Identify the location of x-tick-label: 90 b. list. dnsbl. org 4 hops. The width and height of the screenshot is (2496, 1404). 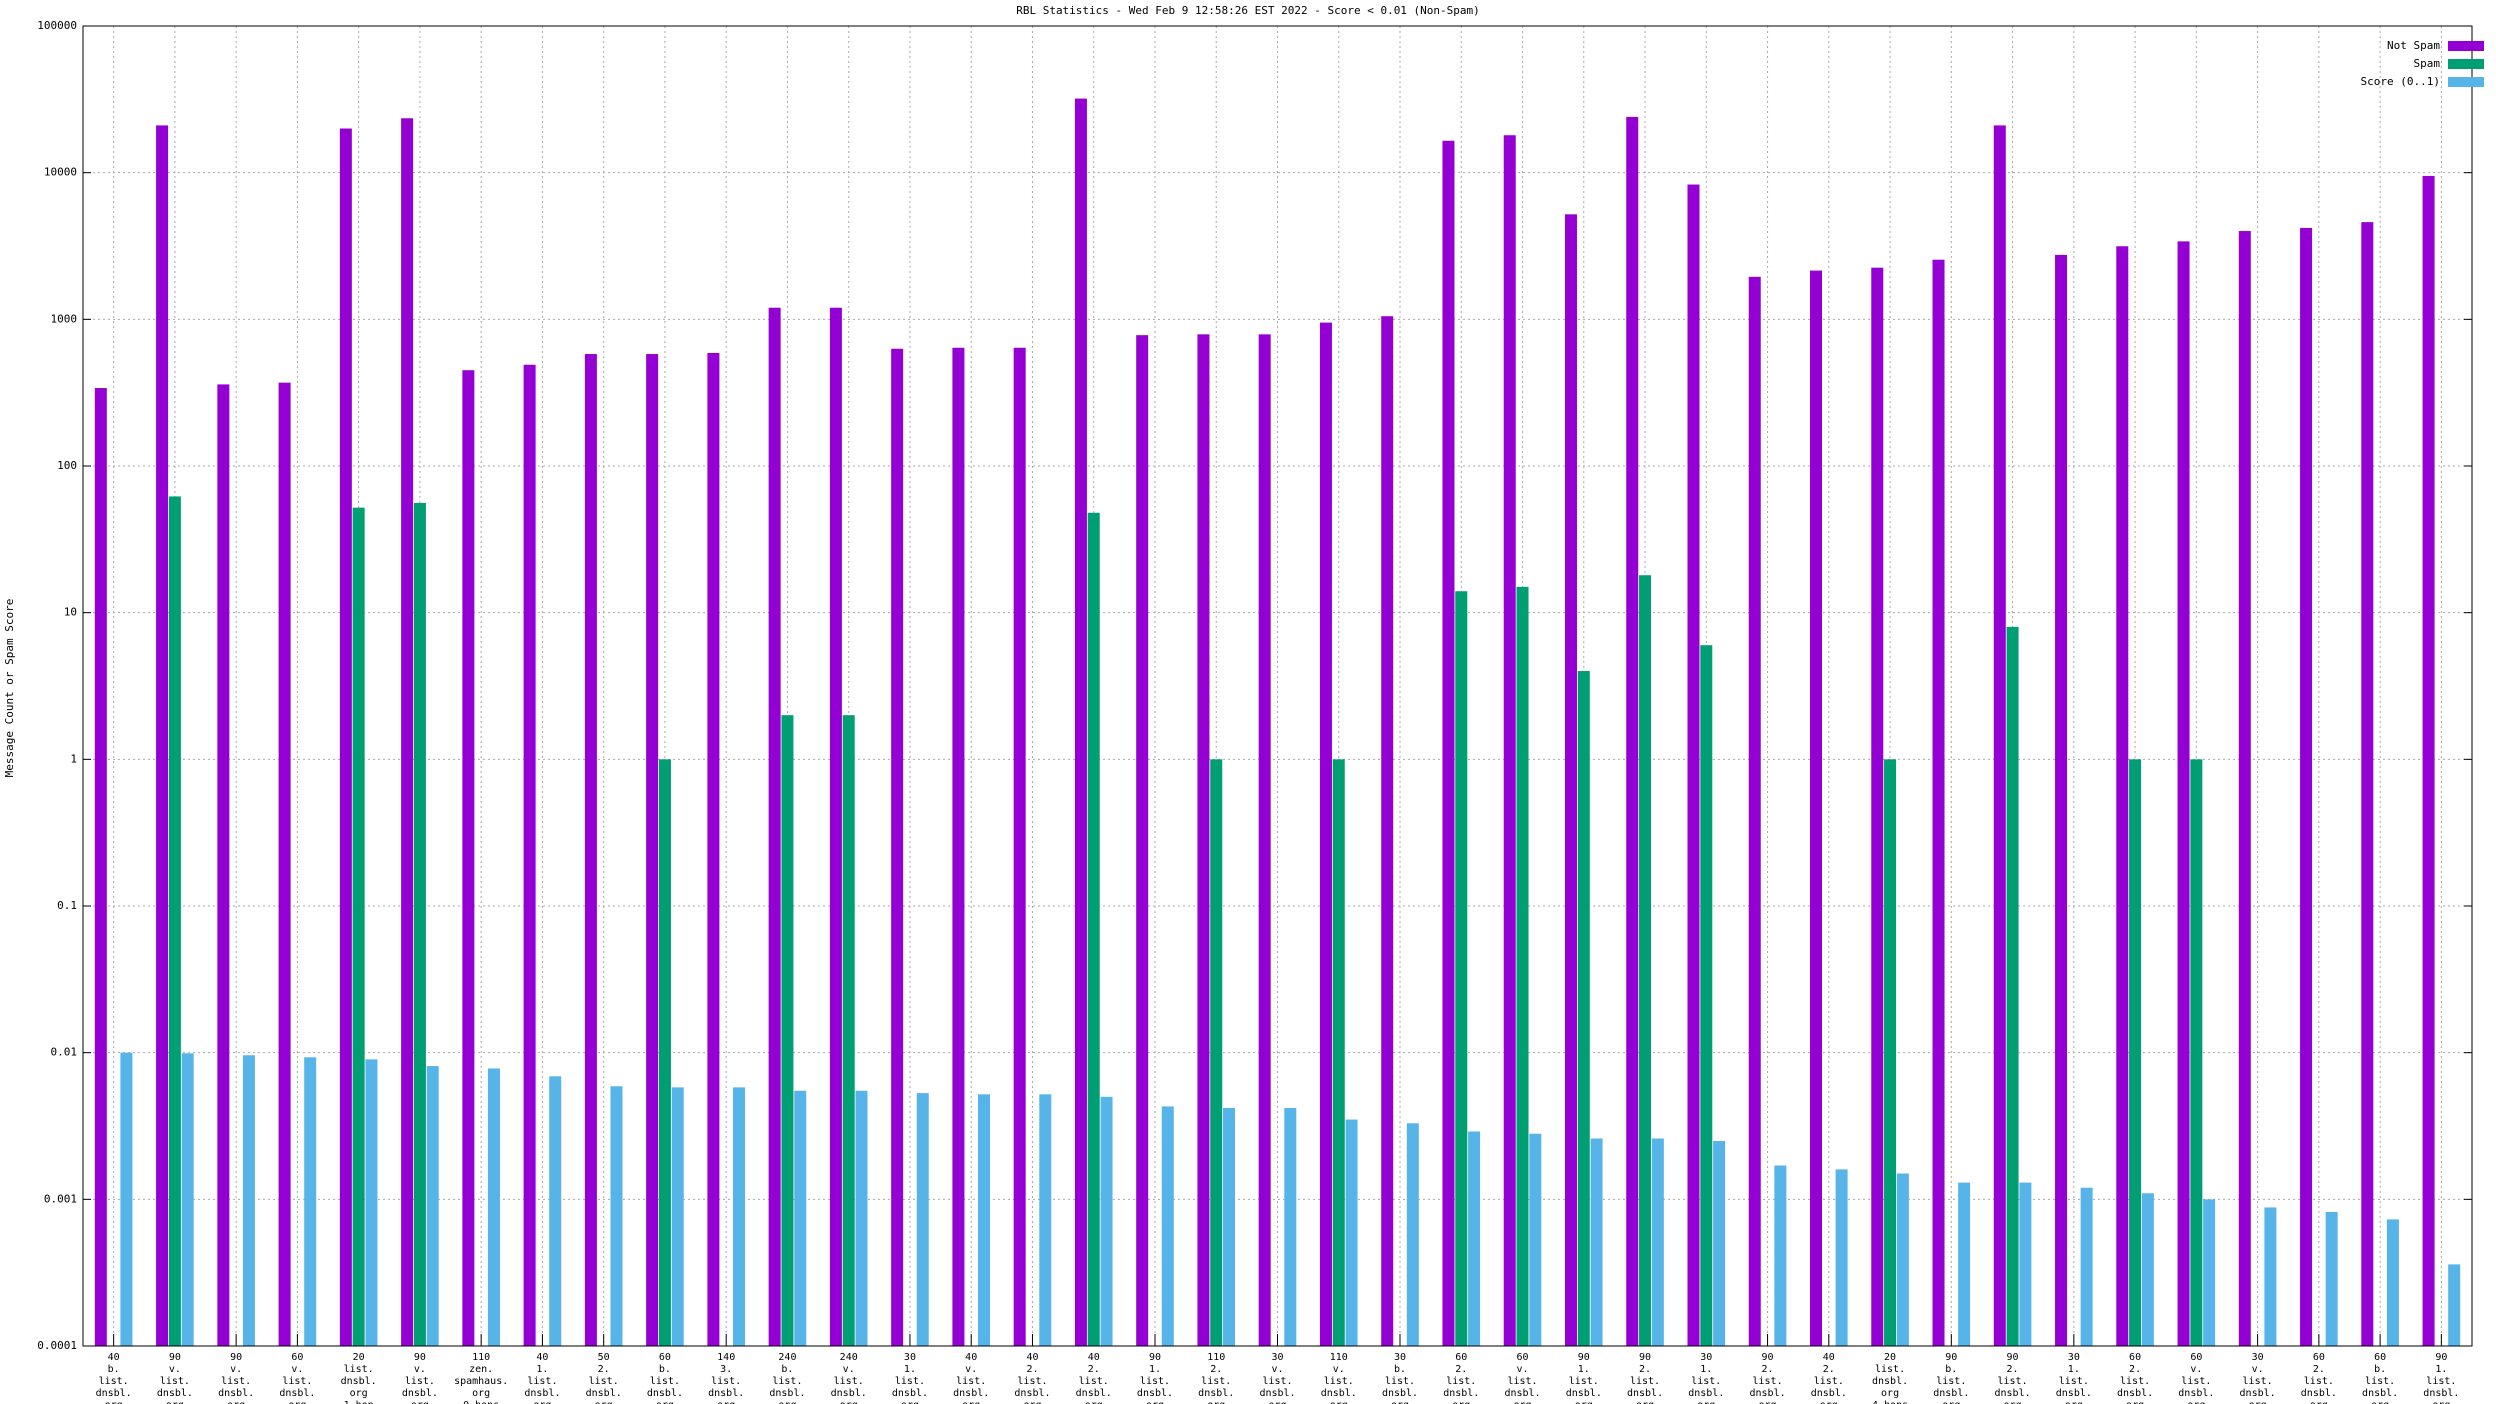
(1951, 1378).